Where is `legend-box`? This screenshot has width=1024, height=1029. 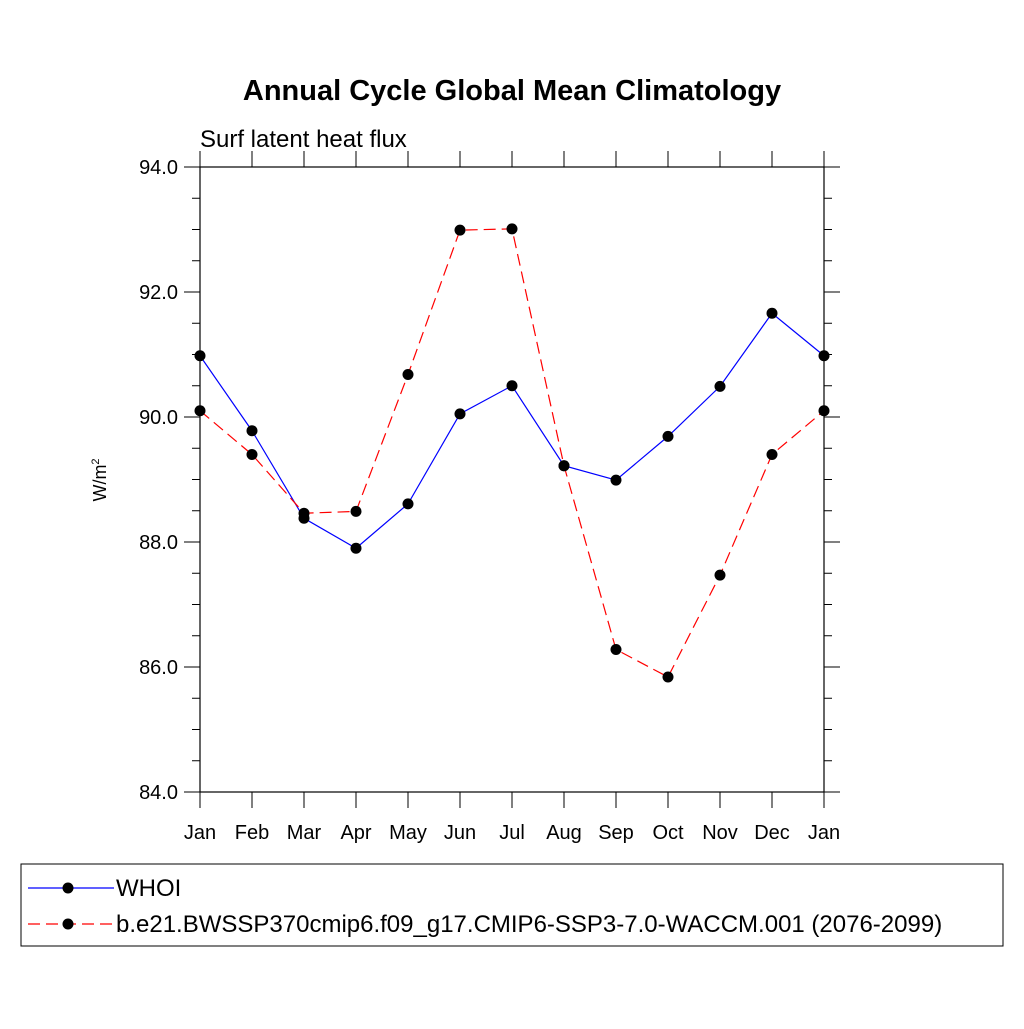
legend-box is located at coordinates (512, 905).